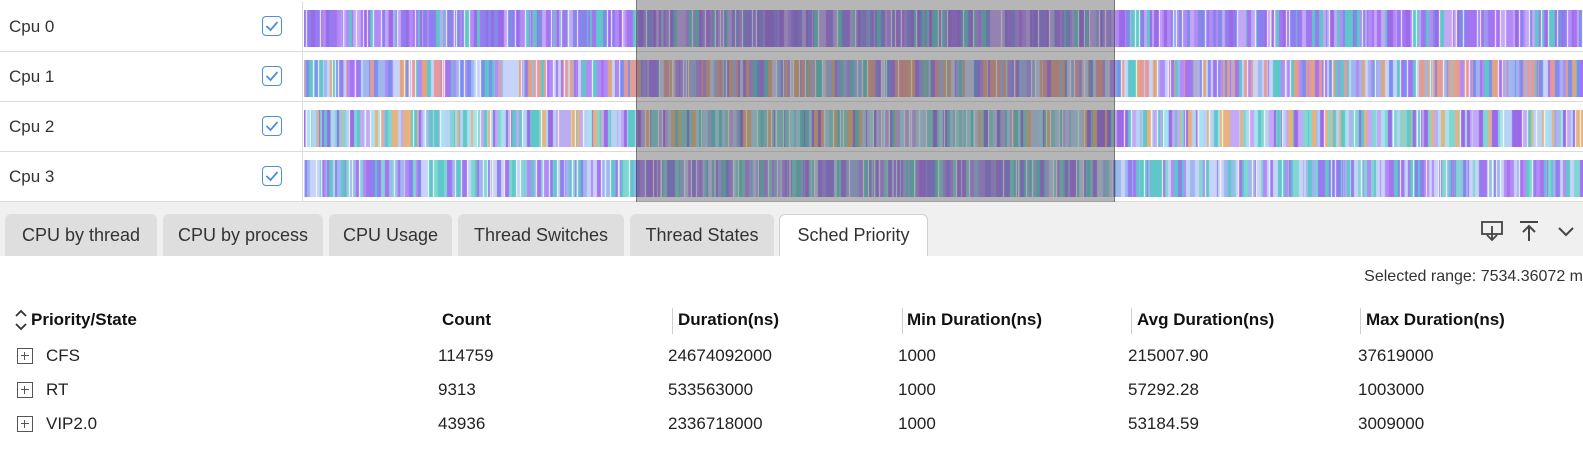  Describe the element at coordinates (1529, 231) in the screenshot. I see `upload-to-top-icon` at that location.